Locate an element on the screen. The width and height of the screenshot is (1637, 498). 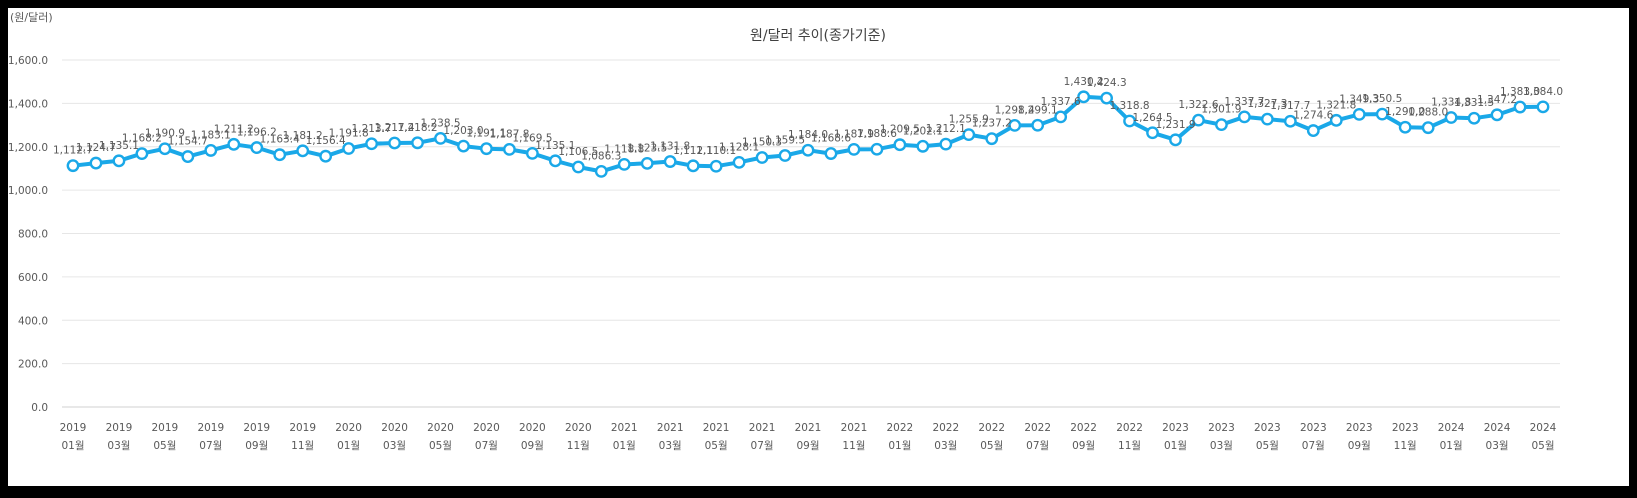
chart-title: 원/달러 추이(종가기준) is located at coordinates (818, 36).